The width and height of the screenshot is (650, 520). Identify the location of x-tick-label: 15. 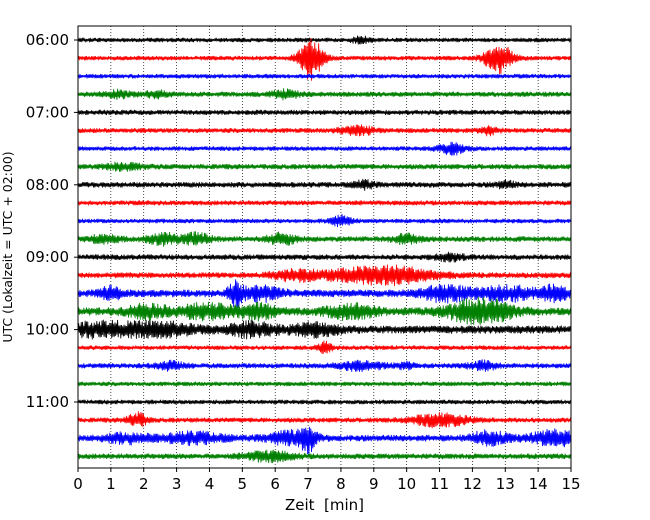
(570, 484).